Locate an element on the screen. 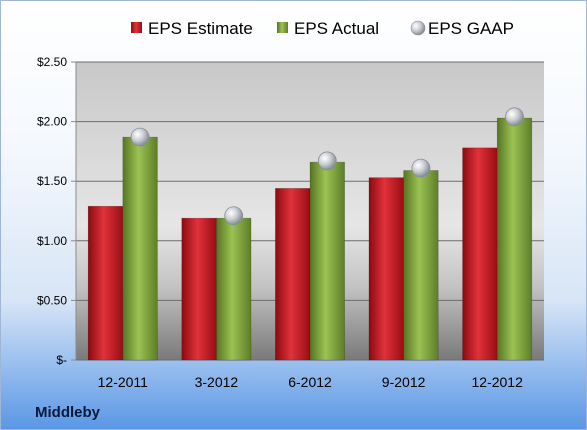 This screenshot has width=587, height=430. legend-label: EPS GAAP is located at coordinates (471, 28).